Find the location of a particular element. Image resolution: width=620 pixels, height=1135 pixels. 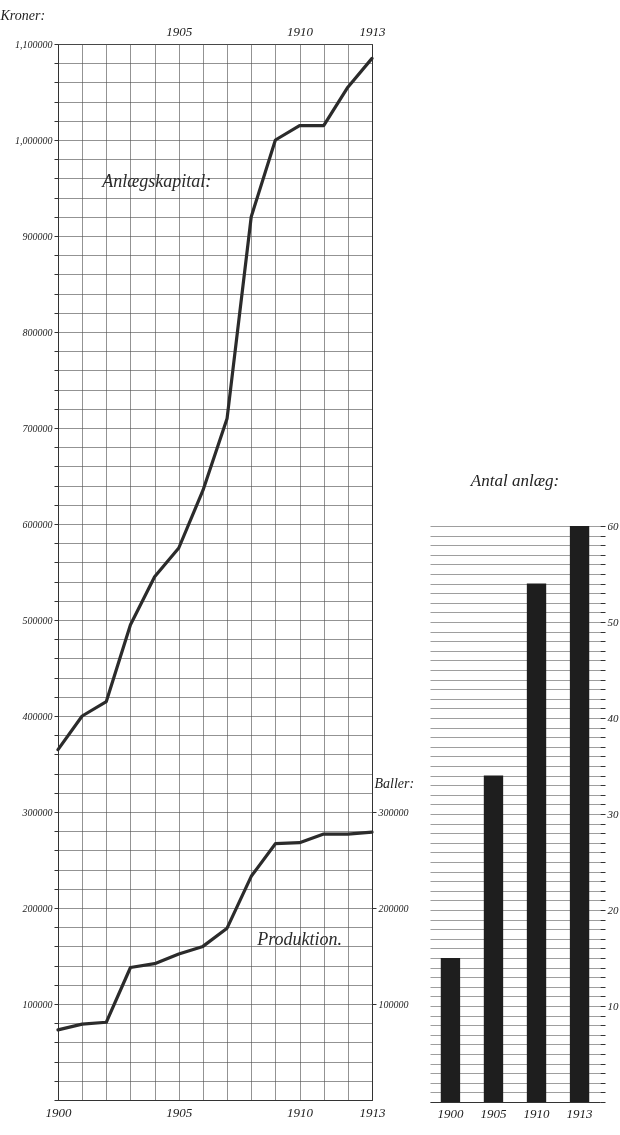

y-tick-label: 40 is located at coordinates (613, 717).